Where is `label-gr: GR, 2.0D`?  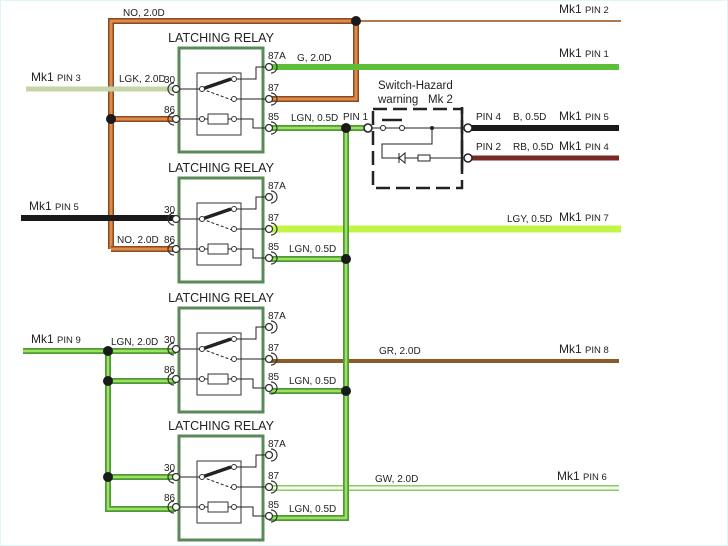 label-gr: GR, 2.0D is located at coordinates (400, 351).